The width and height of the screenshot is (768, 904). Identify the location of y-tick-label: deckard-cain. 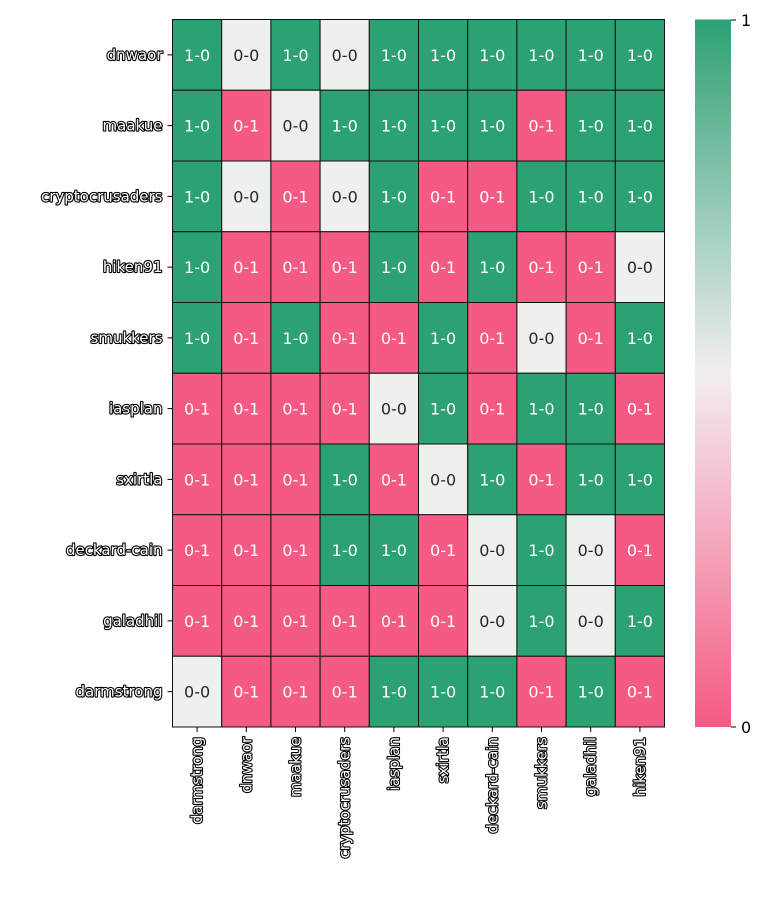
(114, 550).